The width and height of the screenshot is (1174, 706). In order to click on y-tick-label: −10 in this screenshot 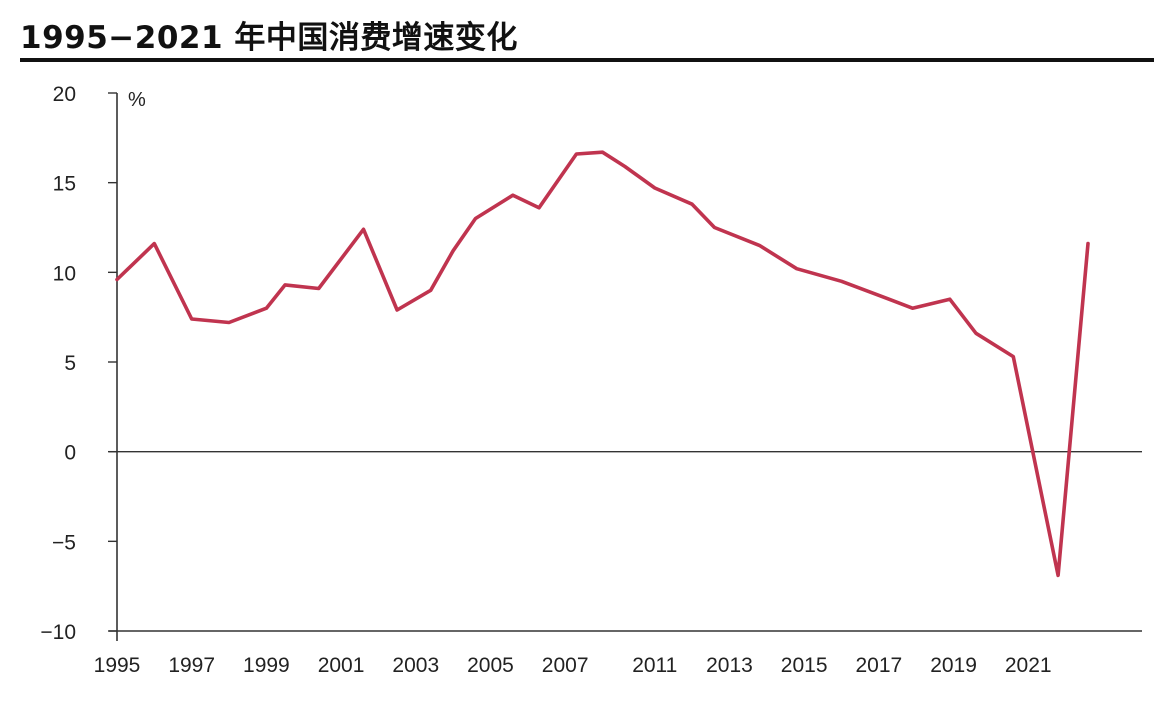, I will do `click(58, 632)`.